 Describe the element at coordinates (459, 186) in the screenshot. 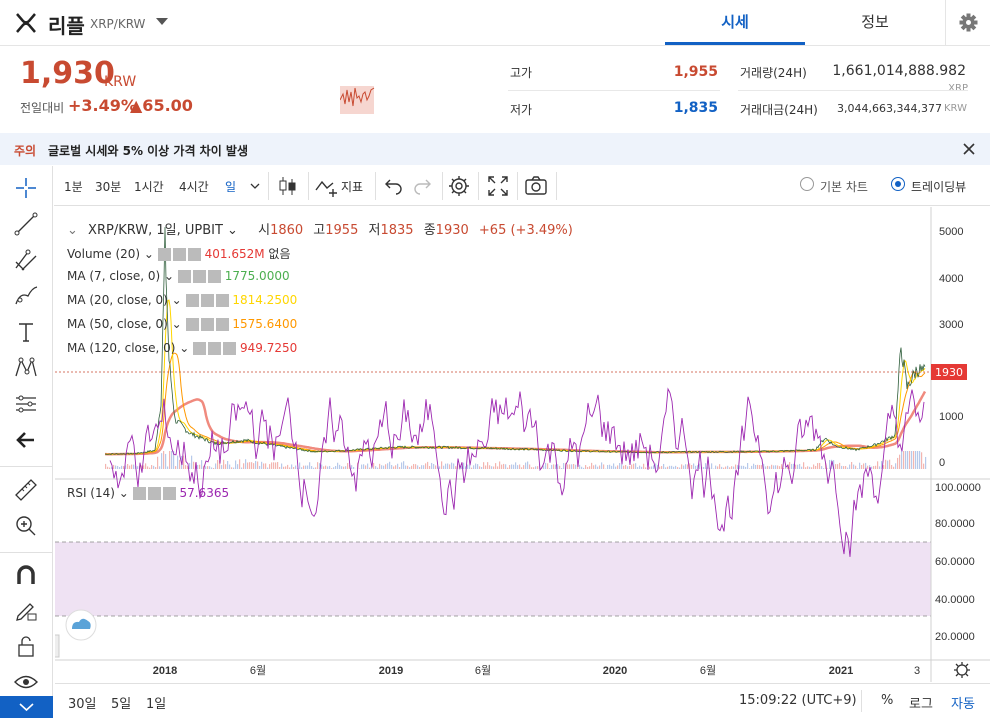

I see `chart-settings-gear-icon` at that location.